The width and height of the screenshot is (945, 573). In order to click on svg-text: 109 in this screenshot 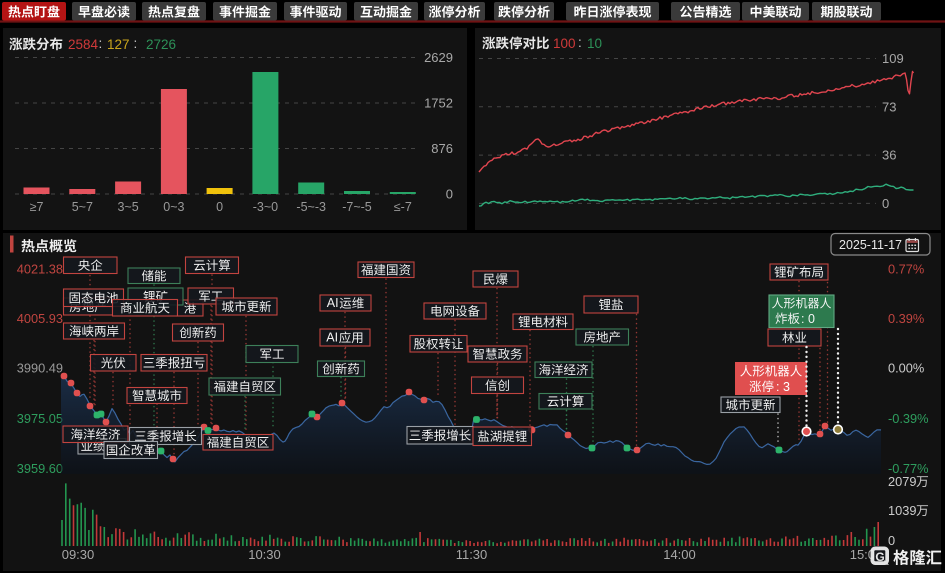, I will do `click(893, 58)`.